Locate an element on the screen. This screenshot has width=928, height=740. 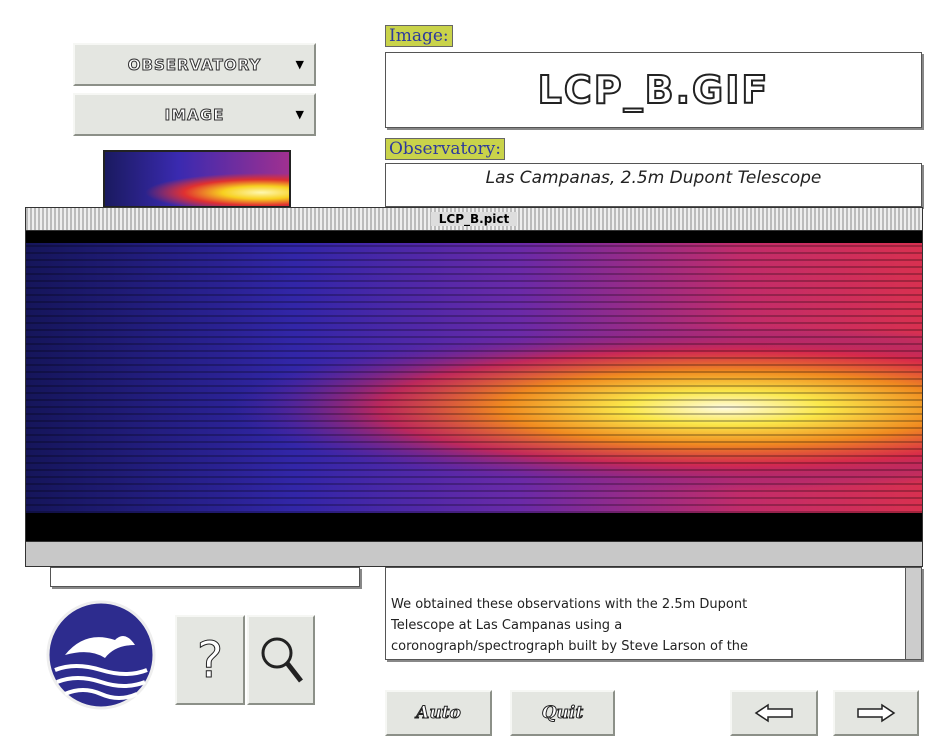
menu-label: IMAGE is located at coordinates (194, 114).